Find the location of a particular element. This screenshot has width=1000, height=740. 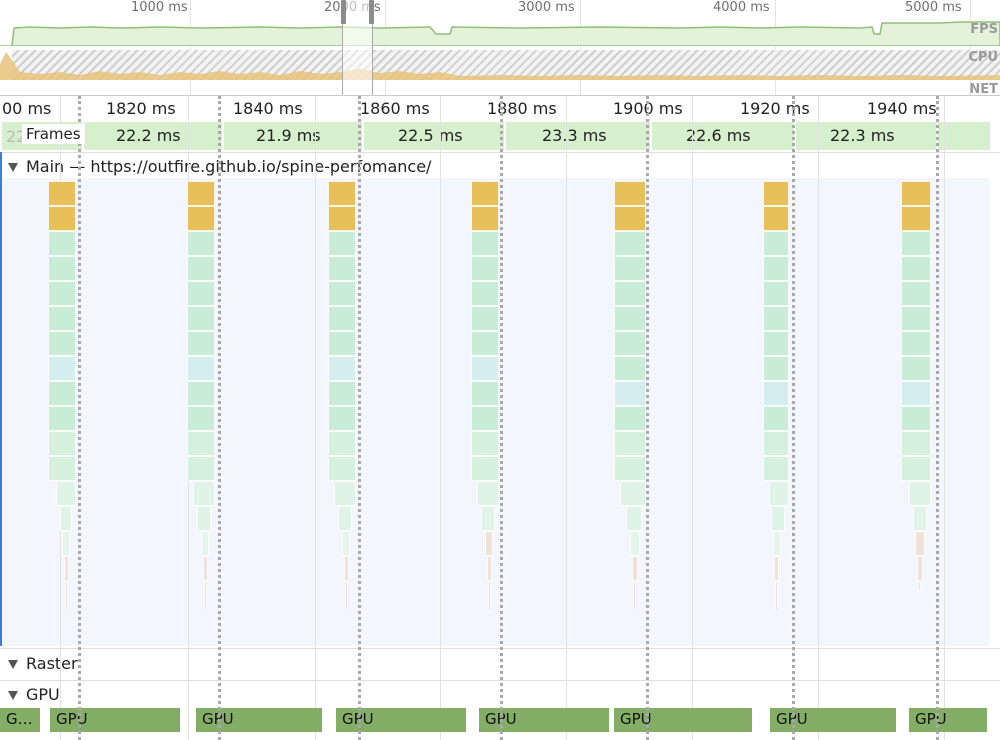

frame-bar: 22.2 ms is located at coordinates (153, 136).